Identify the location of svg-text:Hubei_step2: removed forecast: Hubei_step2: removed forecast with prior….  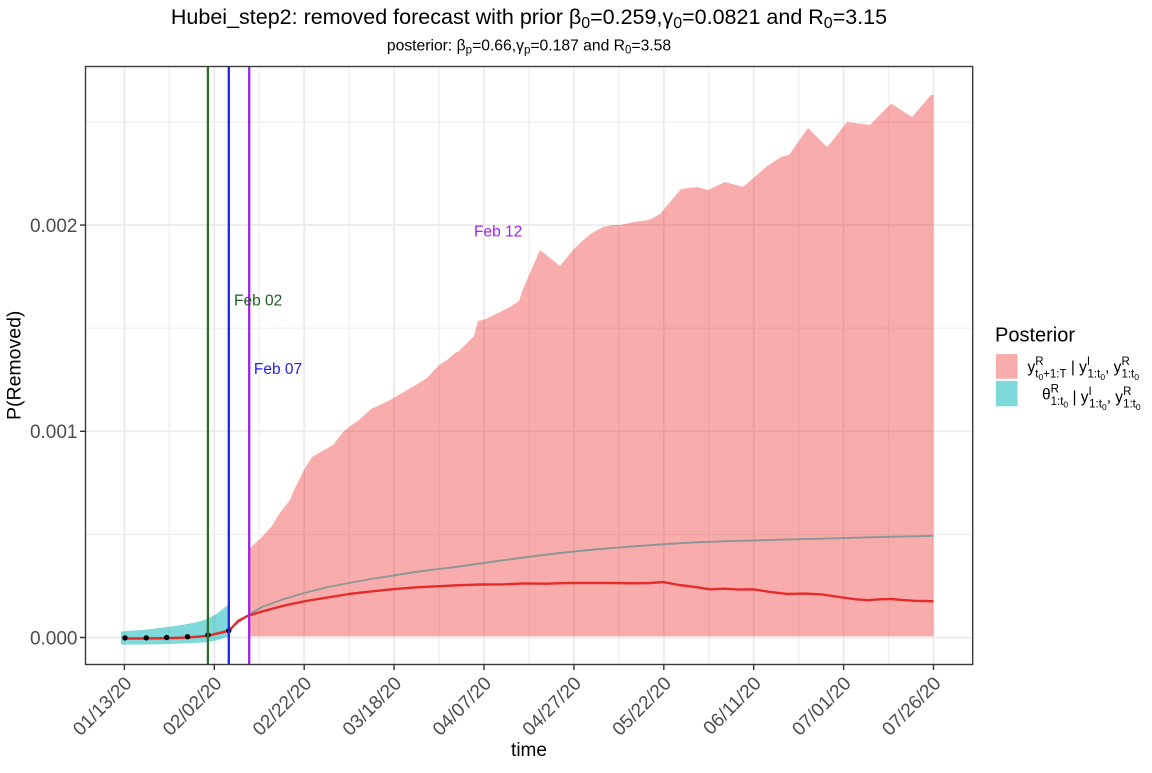
(529, 18).